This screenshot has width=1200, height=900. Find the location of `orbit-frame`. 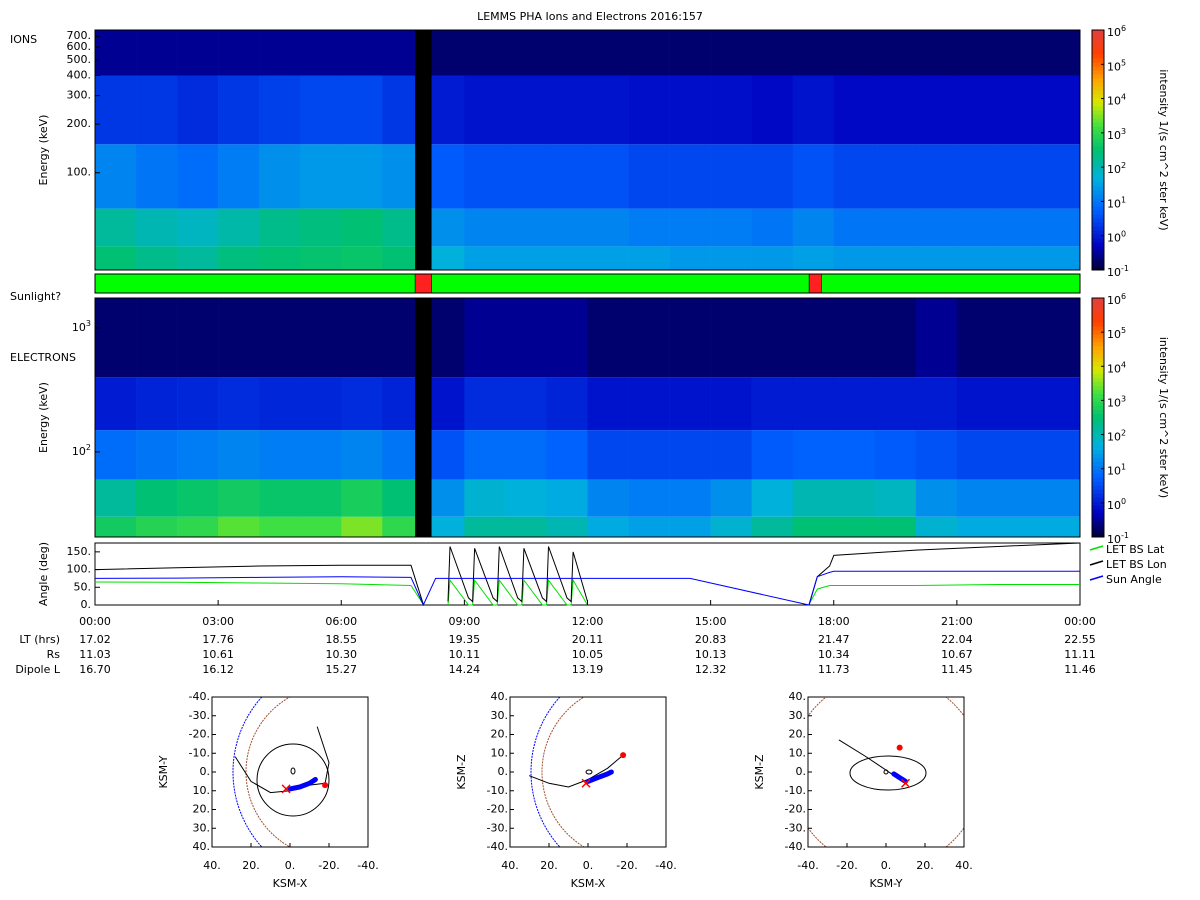

orbit-frame is located at coordinates (886, 772).